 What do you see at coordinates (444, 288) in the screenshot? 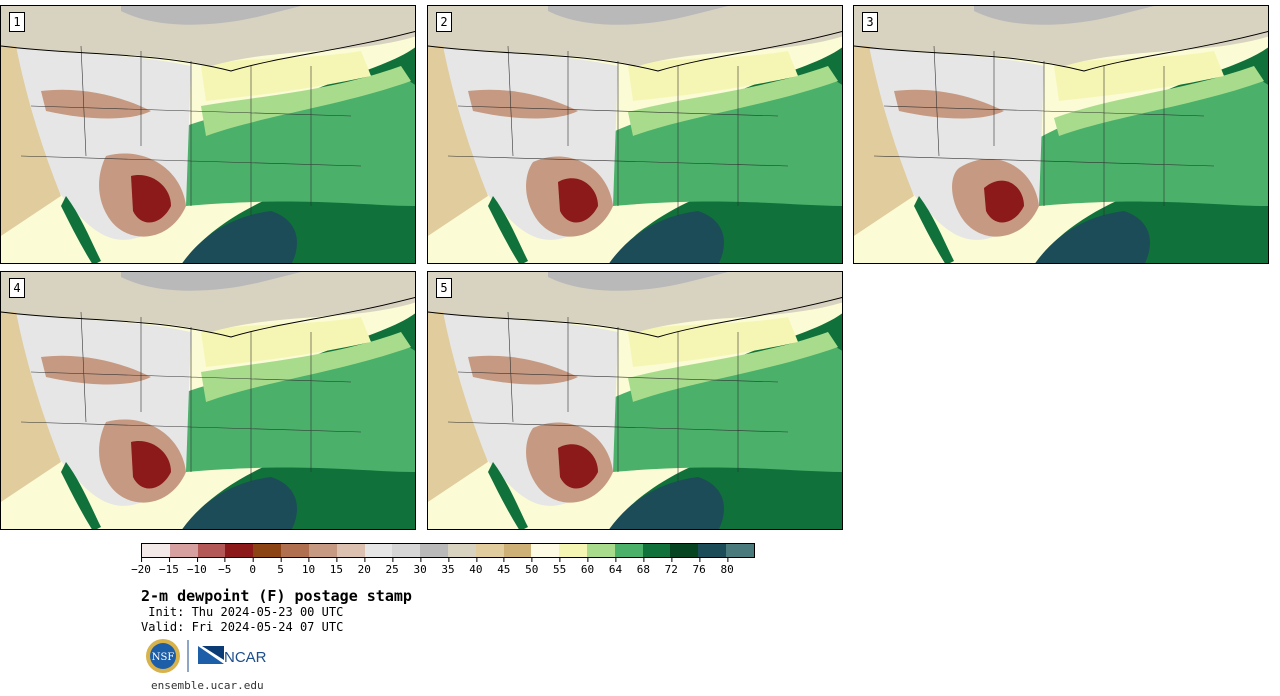
I see `panel-number-label: 5` at bounding box center [444, 288].